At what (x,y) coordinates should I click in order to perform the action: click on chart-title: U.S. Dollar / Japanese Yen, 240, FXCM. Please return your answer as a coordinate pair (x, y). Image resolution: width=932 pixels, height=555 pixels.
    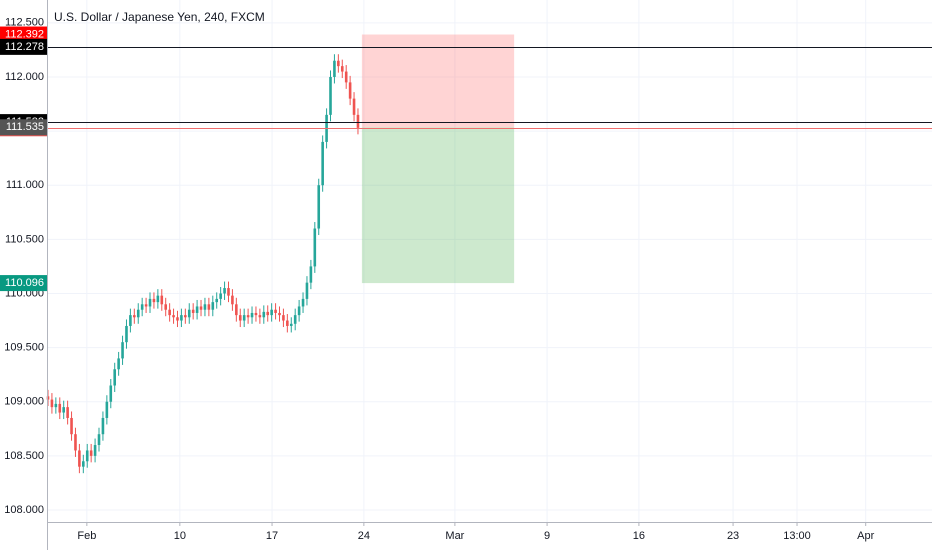
    Looking at the image, I should click on (159, 17).